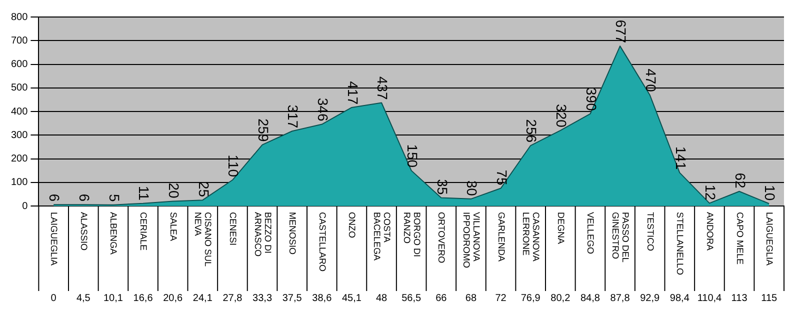 Image resolution: width=800 pixels, height=318 pixels. Describe the element at coordinates (412, 235) in the screenshot. I see `x-tick-label: BORGO DI RANZO` at that location.